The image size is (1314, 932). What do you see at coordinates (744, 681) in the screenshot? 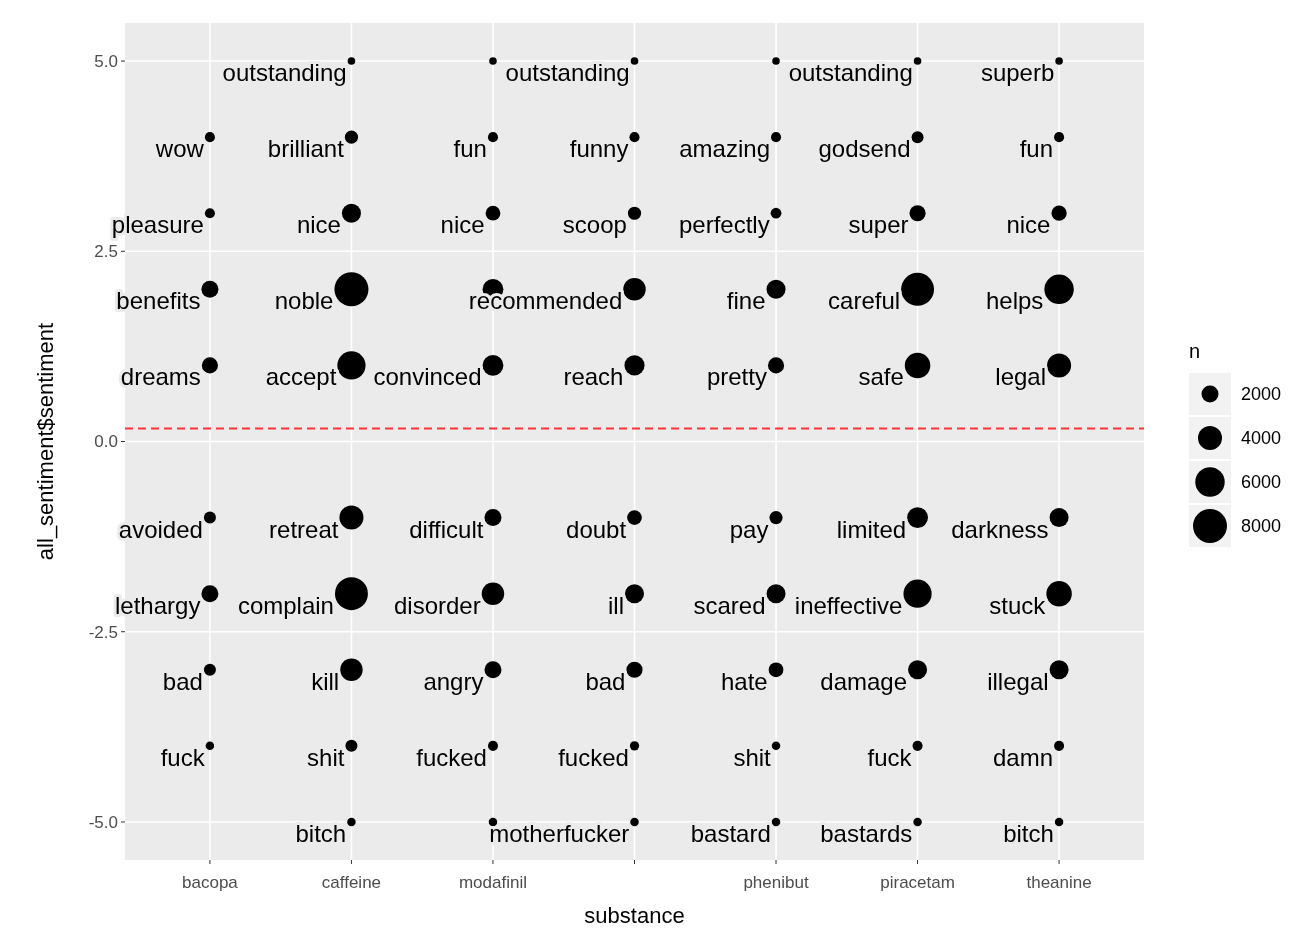
I see `data-label: hate` at bounding box center [744, 681].